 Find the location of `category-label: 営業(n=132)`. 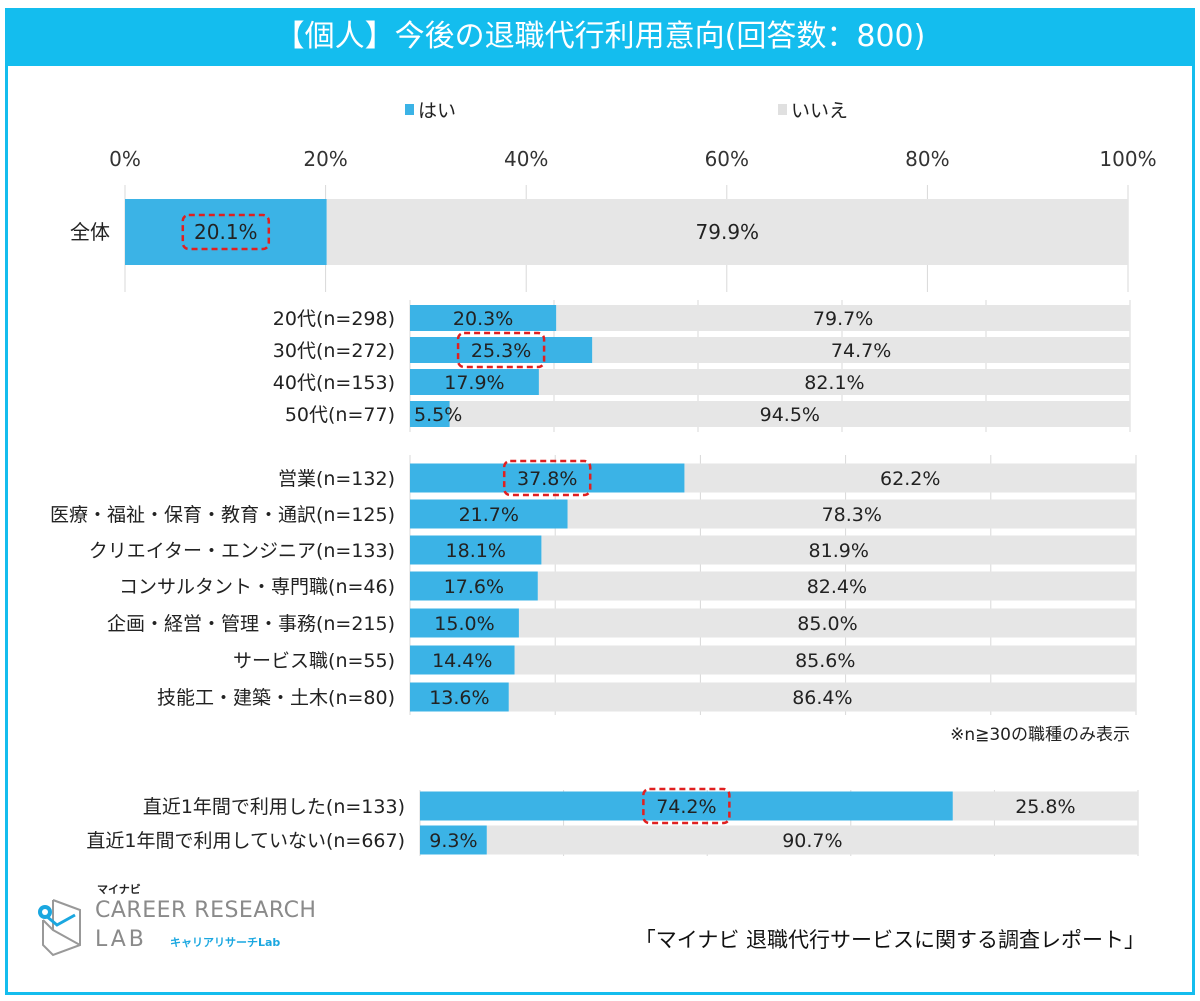

category-label: 営業(n=132) is located at coordinates (336, 479).